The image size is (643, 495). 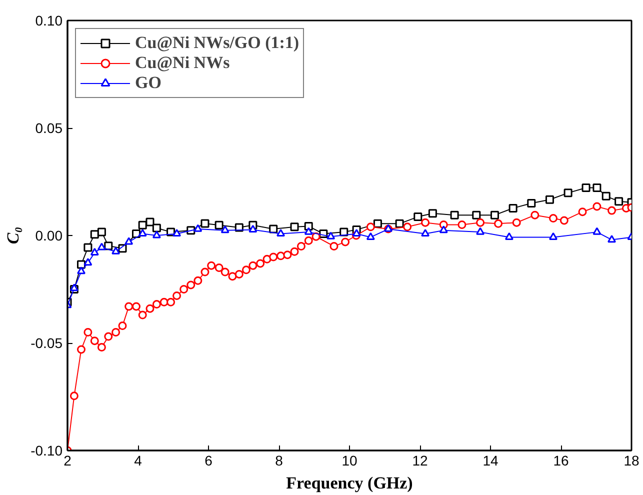 I want to click on x-axis-title: Frequency (GHz), so click(x=349, y=483).